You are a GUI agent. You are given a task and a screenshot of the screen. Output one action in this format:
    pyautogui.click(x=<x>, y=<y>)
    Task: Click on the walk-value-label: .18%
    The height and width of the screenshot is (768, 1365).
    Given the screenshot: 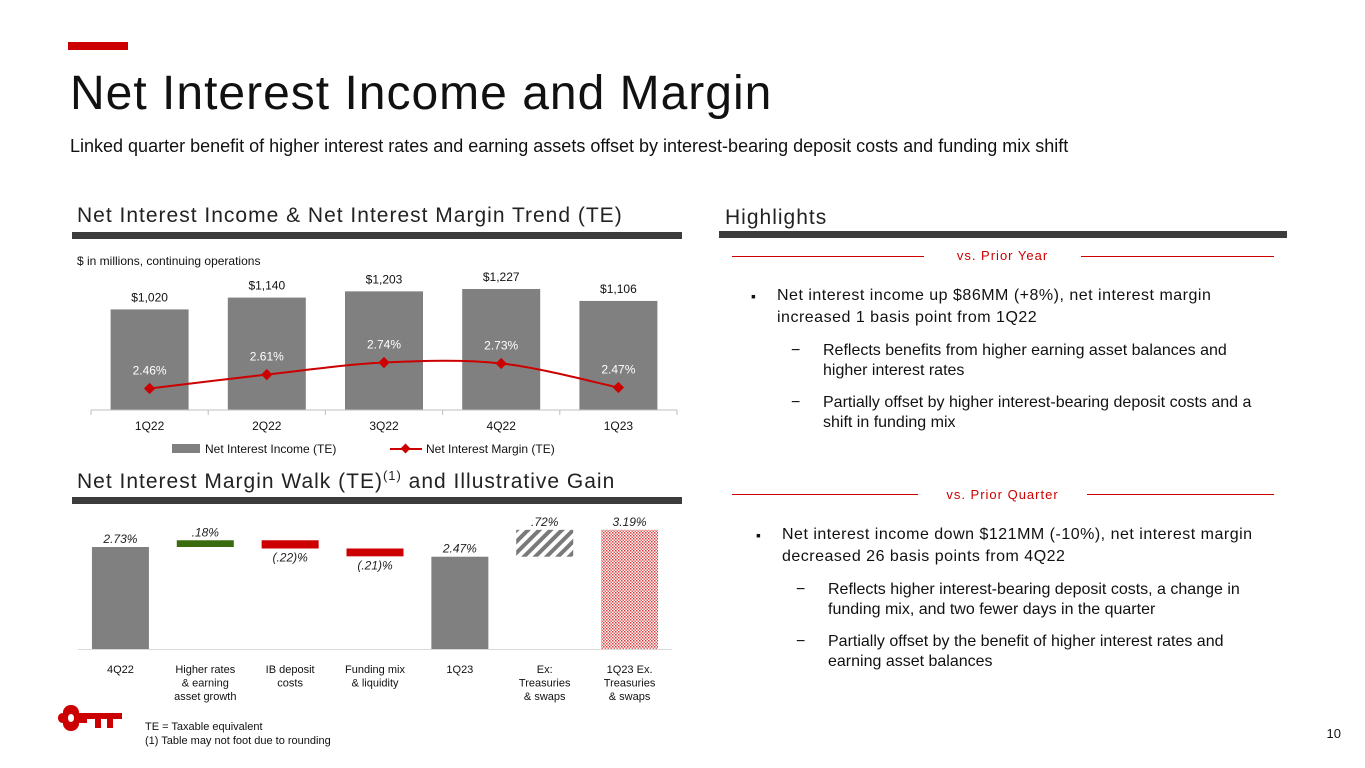 What is the action you would take?
    pyautogui.click(x=206, y=532)
    